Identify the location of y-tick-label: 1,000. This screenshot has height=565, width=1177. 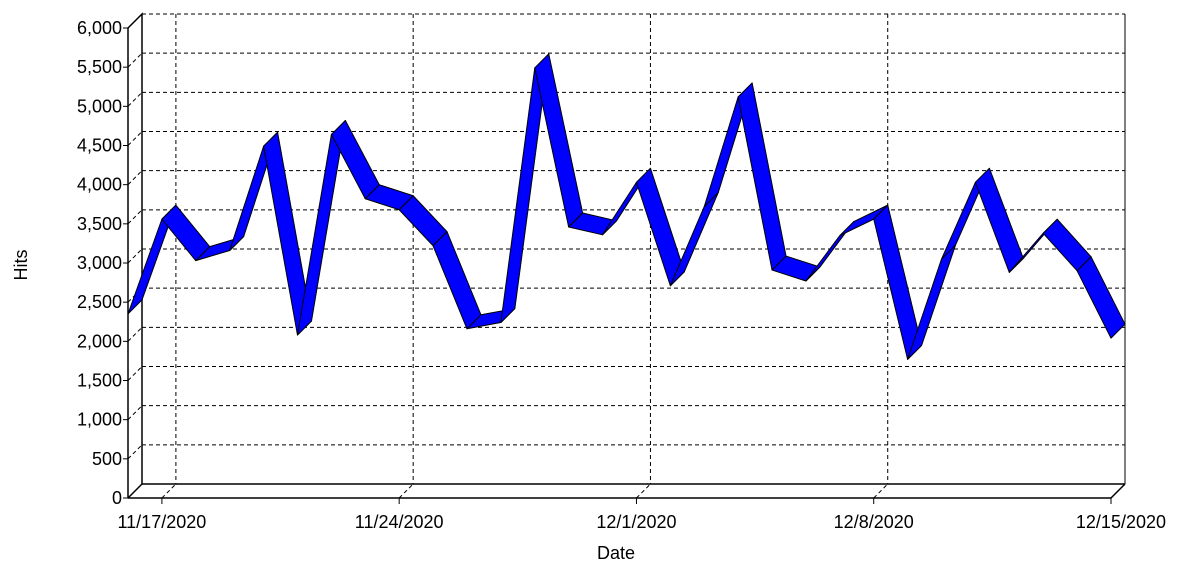
(99, 420).